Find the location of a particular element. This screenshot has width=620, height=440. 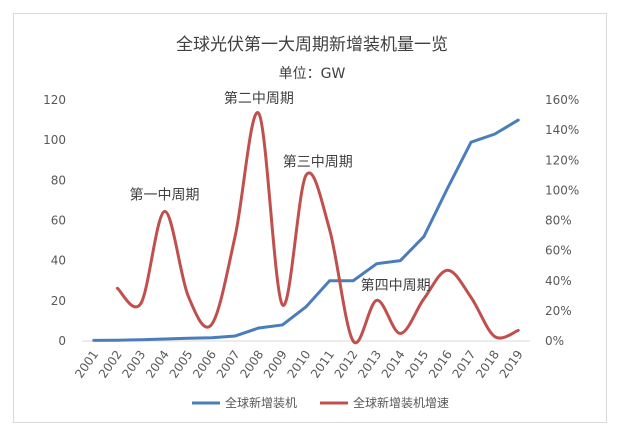

right-tick-label: 60% is located at coordinates (558, 251).